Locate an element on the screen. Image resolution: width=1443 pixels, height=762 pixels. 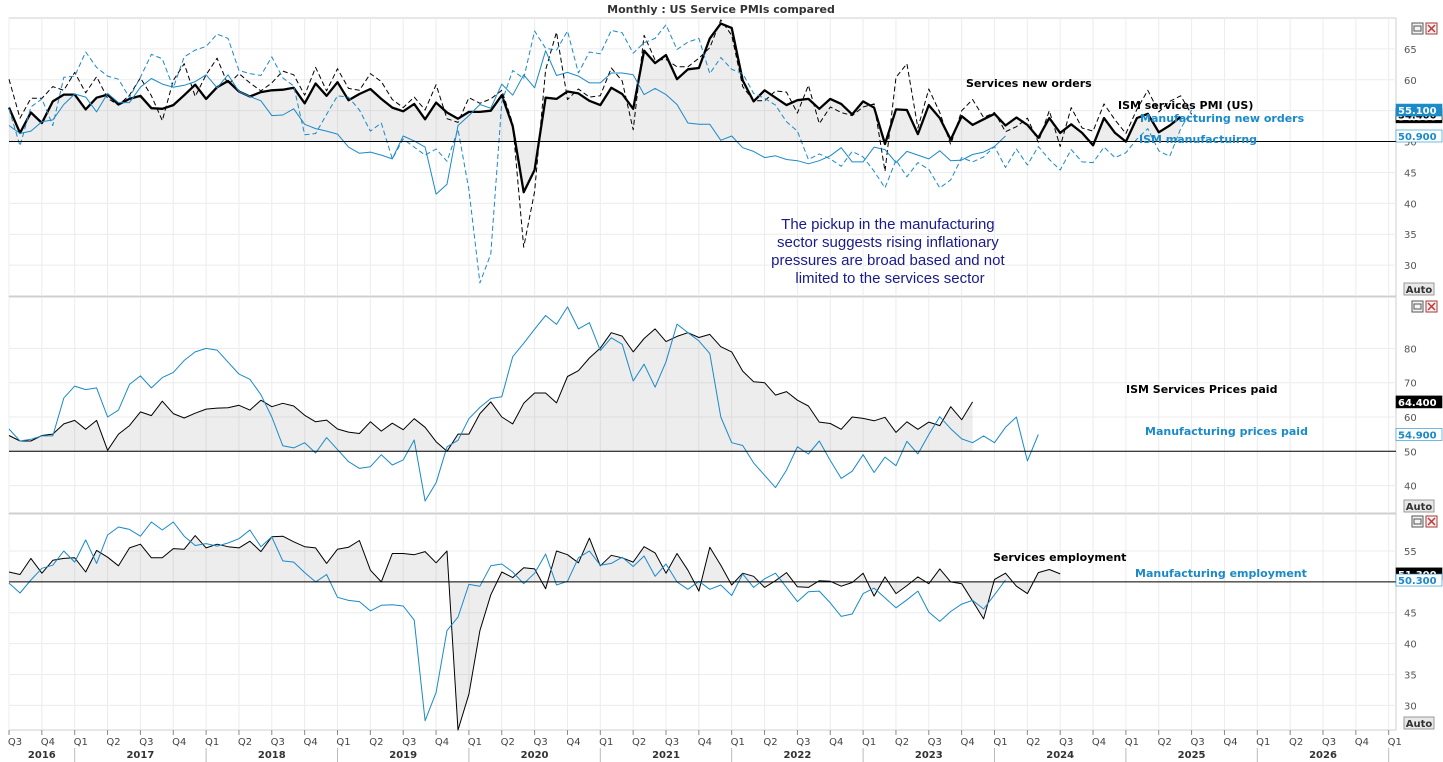
series-line is located at coordinates (507, 122).